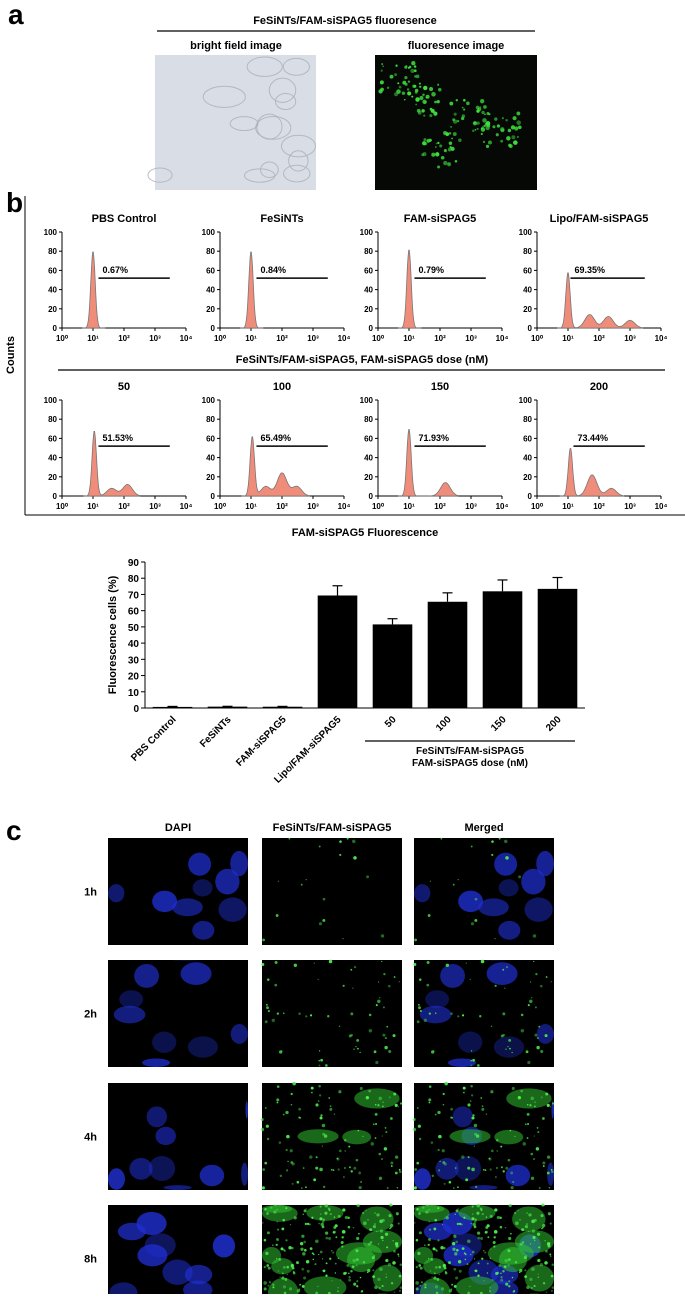 This screenshot has width=685, height=1299. I want to click on x-tick-label: 10³, so click(155, 338).